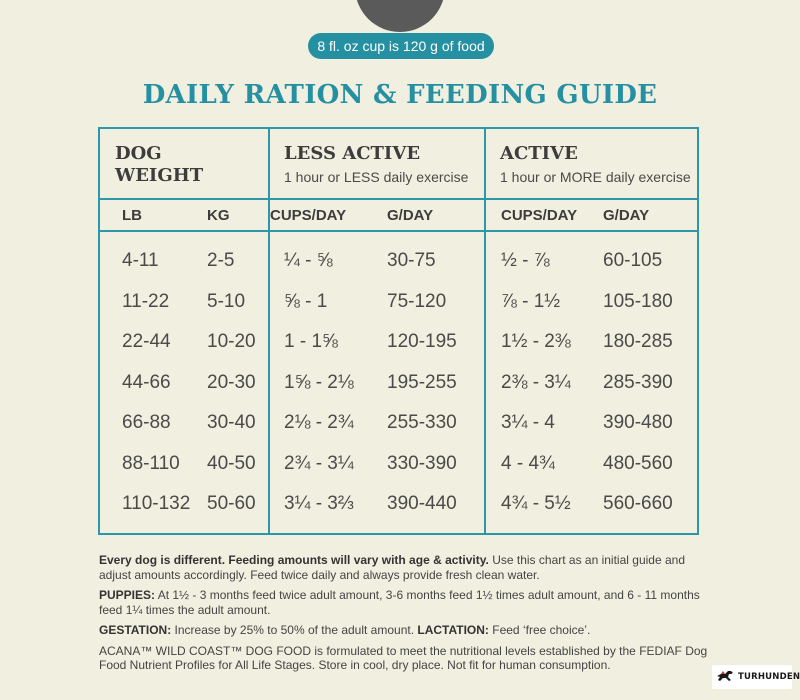 This screenshot has height=700, width=800. What do you see at coordinates (633, 260) in the screenshot?
I see `cell-active-grams: 60-105` at bounding box center [633, 260].